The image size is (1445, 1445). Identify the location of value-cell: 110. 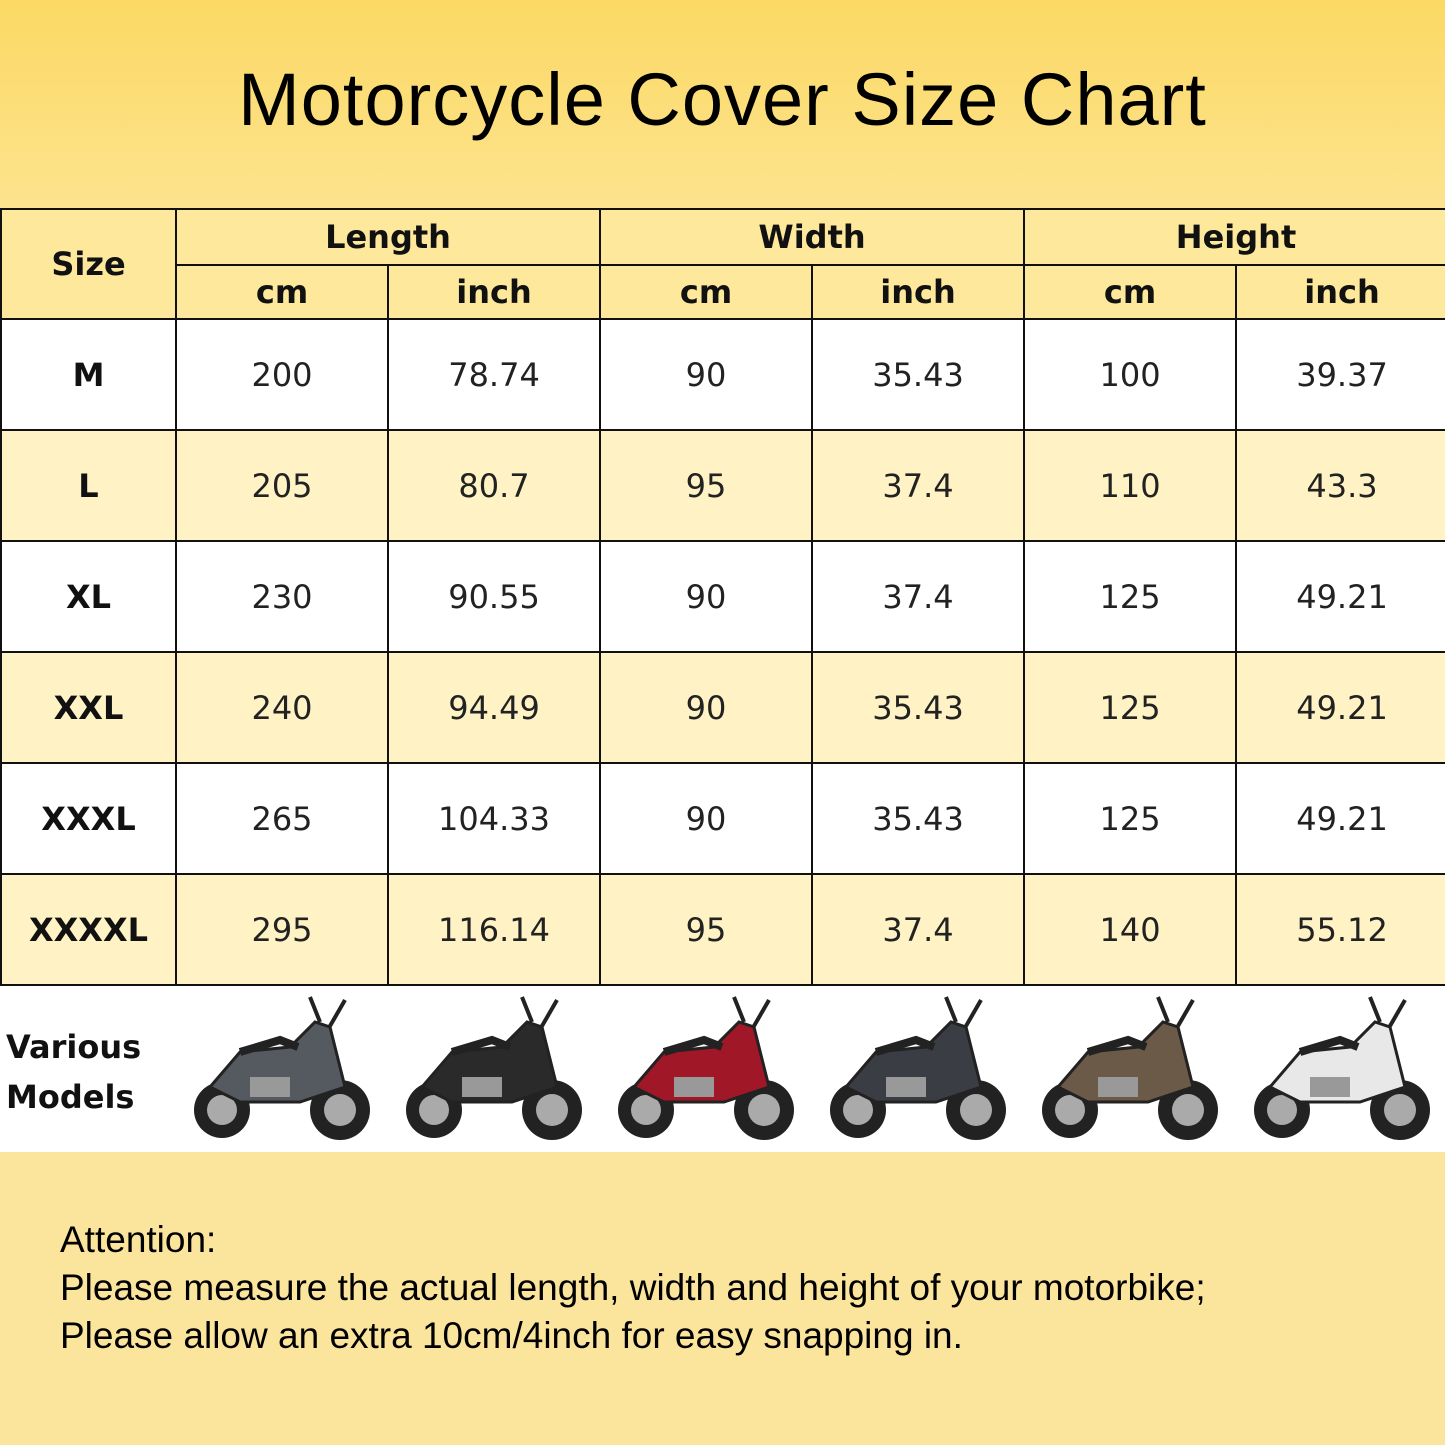
(1130, 485).